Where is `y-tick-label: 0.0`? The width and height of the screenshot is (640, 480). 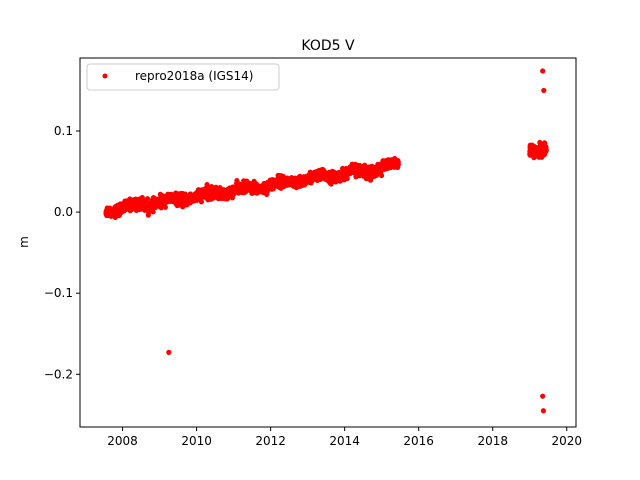
y-tick-label: 0.0 is located at coordinates (63, 212).